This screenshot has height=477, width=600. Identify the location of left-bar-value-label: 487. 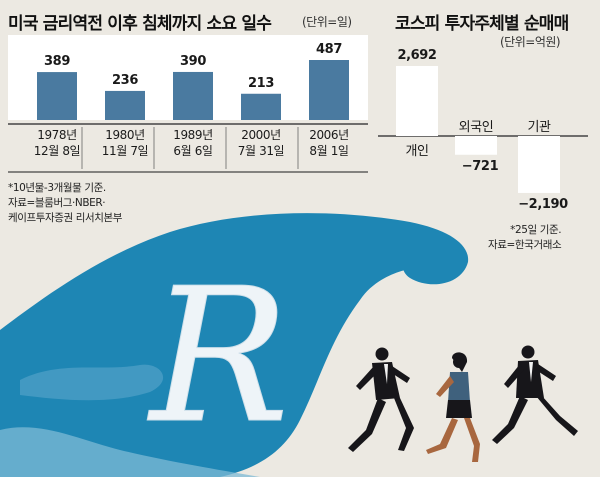
(329, 49).